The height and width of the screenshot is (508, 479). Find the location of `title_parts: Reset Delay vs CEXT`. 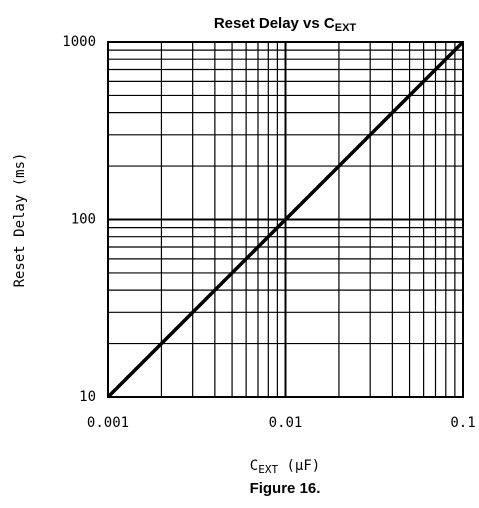

title_parts: Reset Delay vs CEXT is located at coordinates (285, 24).